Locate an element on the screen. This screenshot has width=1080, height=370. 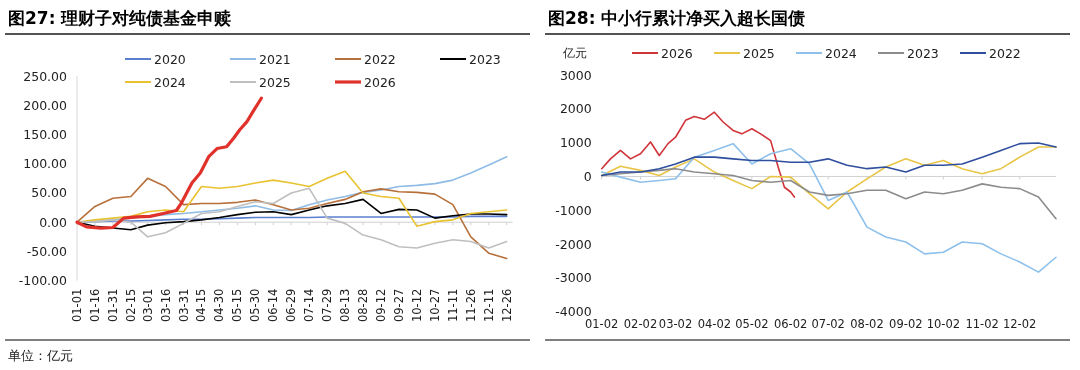
y-tick-label: 2000 is located at coordinates (575, 109).